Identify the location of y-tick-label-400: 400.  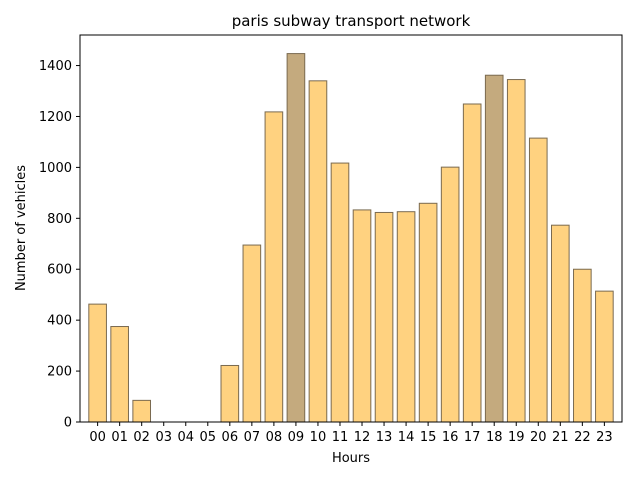
(59, 321).